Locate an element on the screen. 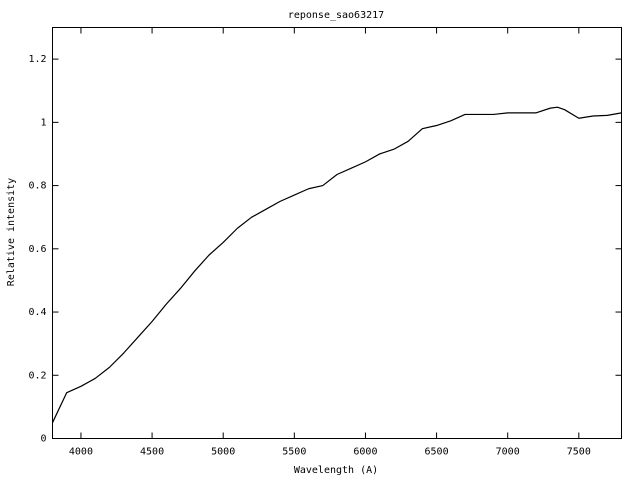  x-tick-label: 7500 is located at coordinates (579, 452).